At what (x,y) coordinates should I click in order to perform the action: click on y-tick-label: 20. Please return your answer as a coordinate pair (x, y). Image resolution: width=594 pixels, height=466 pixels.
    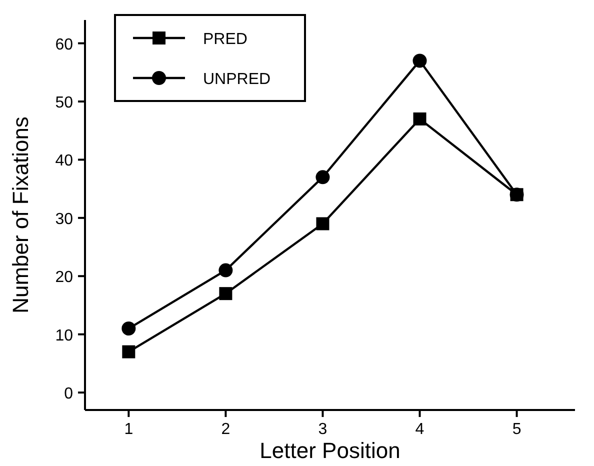
    Looking at the image, I should click on (64, 277).